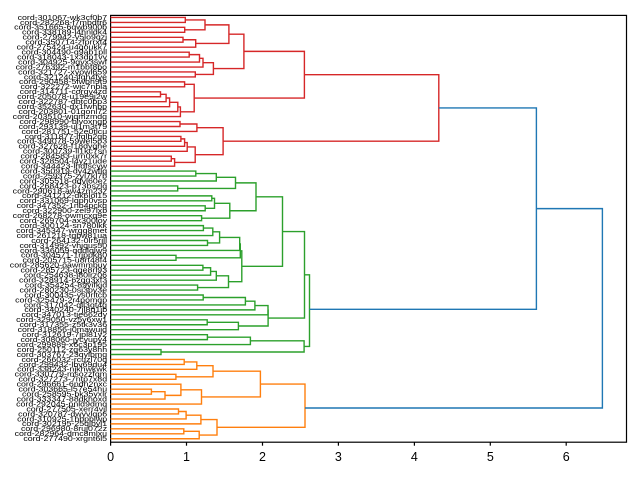 This screenshot has width=640, height=485. I want to click on svg-text: cord-317042-qll3gt4g, so click(65, 304).